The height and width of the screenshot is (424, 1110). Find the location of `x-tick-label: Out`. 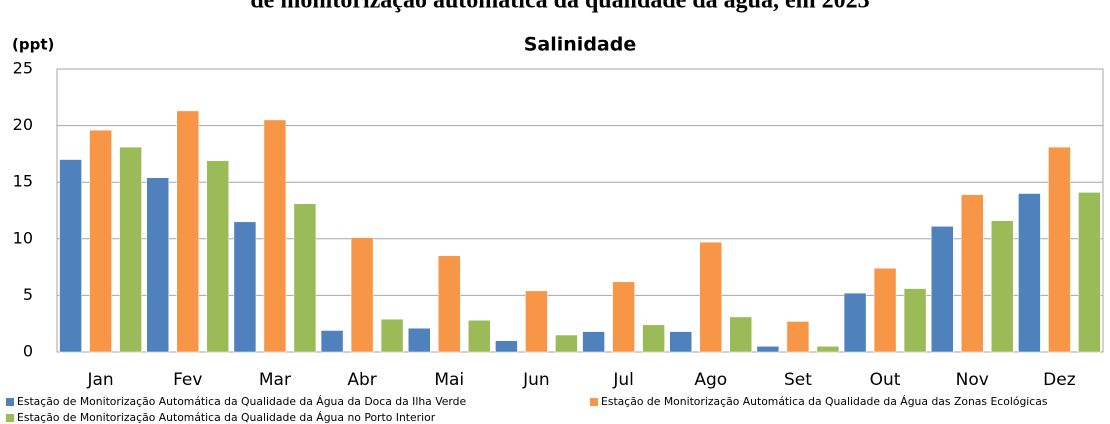

x-tick-label: Out is located at coordinates (885, 380).